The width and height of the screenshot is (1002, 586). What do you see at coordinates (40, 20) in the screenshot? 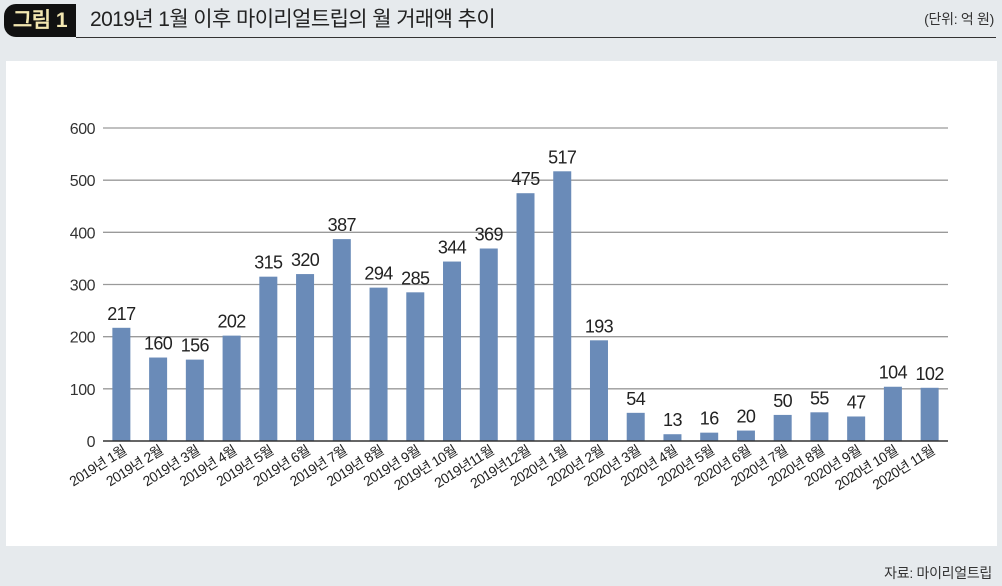
I see `figure-label-badge: 그림 1` at bounding box center [40, 20].